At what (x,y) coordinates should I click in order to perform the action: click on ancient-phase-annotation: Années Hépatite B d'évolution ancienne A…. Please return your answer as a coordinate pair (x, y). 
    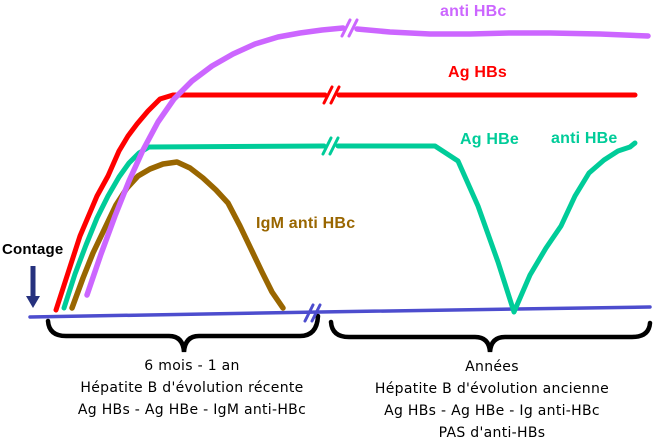
    Looking at the image, I should click on (492, 400).